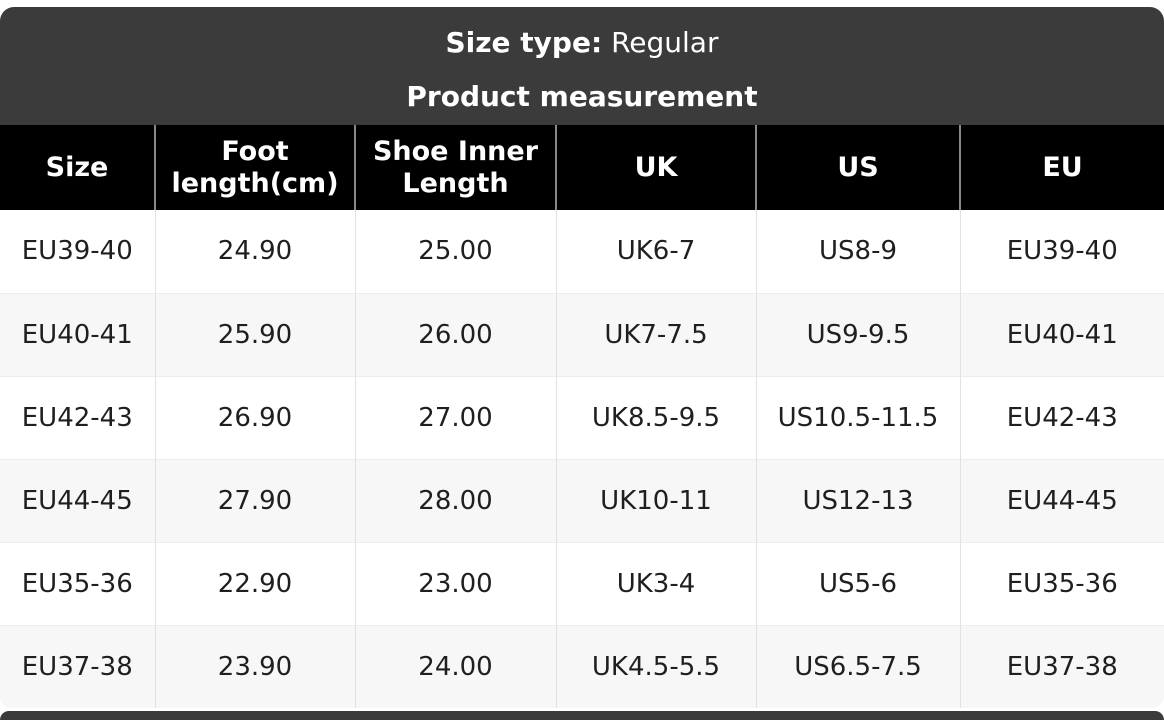 The height and width of the screenshot is (720, 1164). What do you see at coordinates (254, 167) in the screenshot?
I see `column-header: Foot length(cm)` at bounding box center [254, 167].